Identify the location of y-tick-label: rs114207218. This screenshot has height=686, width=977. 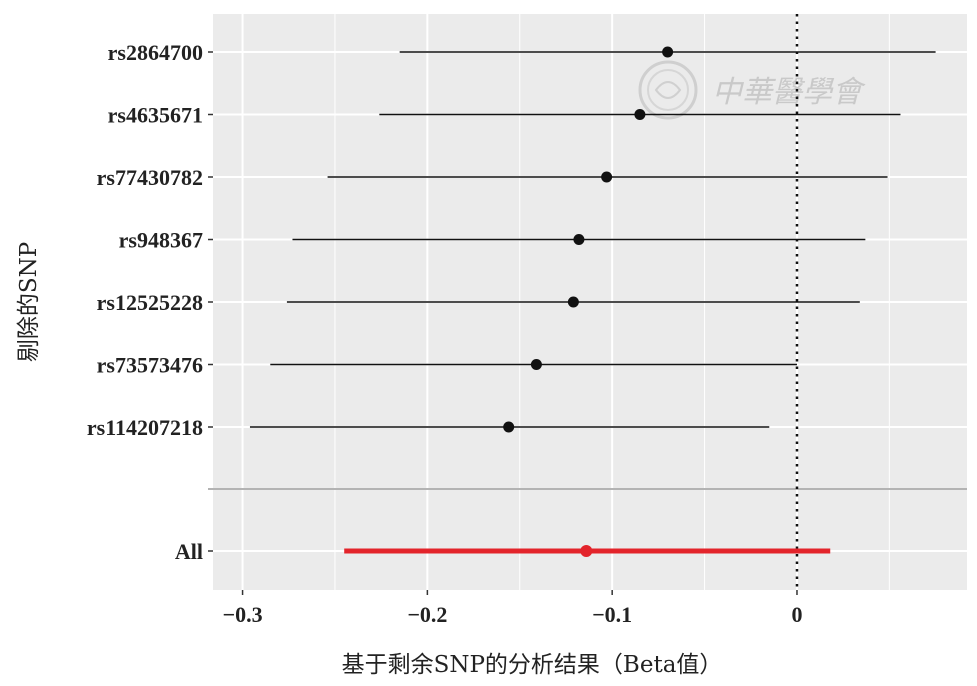
(145, 427).